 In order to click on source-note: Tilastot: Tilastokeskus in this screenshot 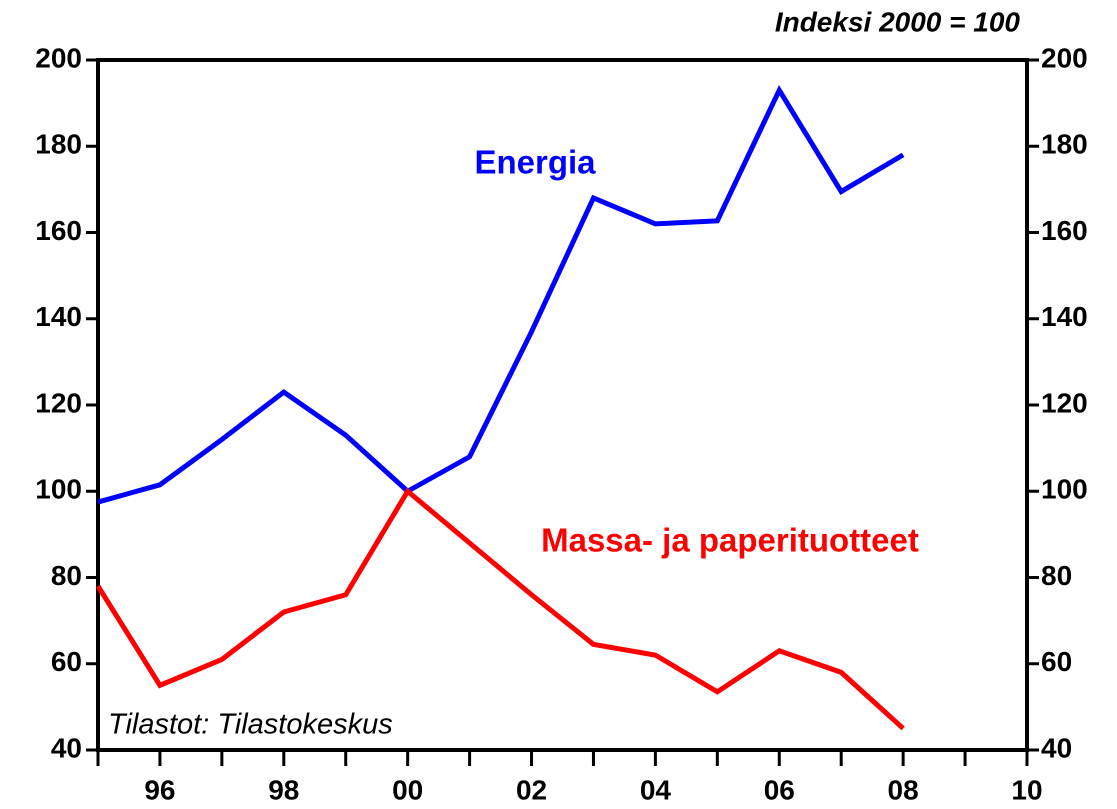, I will do `click(250, 725)`.